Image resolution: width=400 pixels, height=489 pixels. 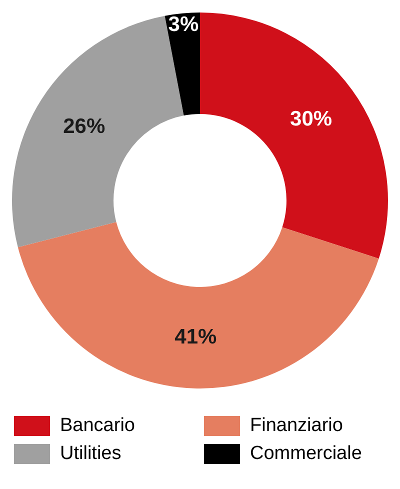 I want to click on data-label: 30%, so click(x=311, y=119).